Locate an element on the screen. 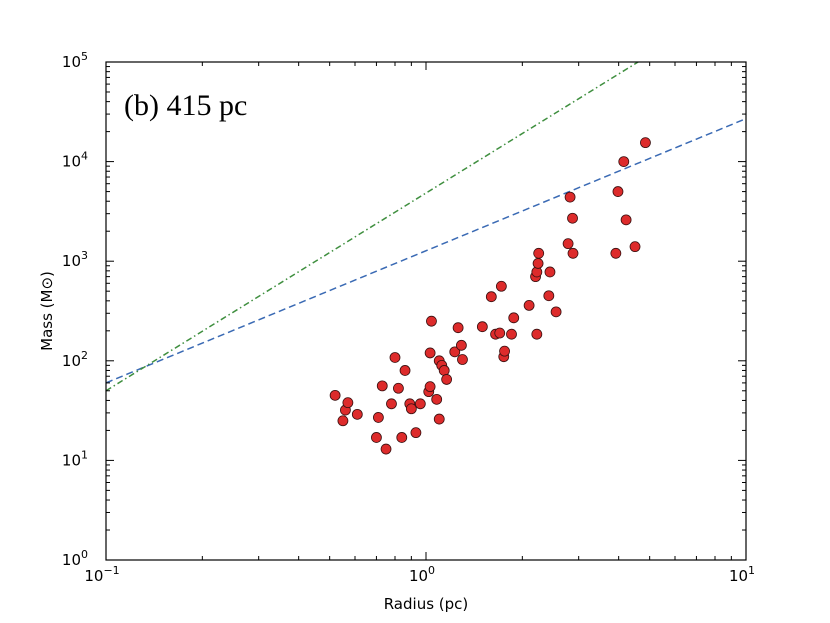 The width and height of the screenshot is (830, 623). y-tick-label: 10¹ is located at coordinates (75, 458).